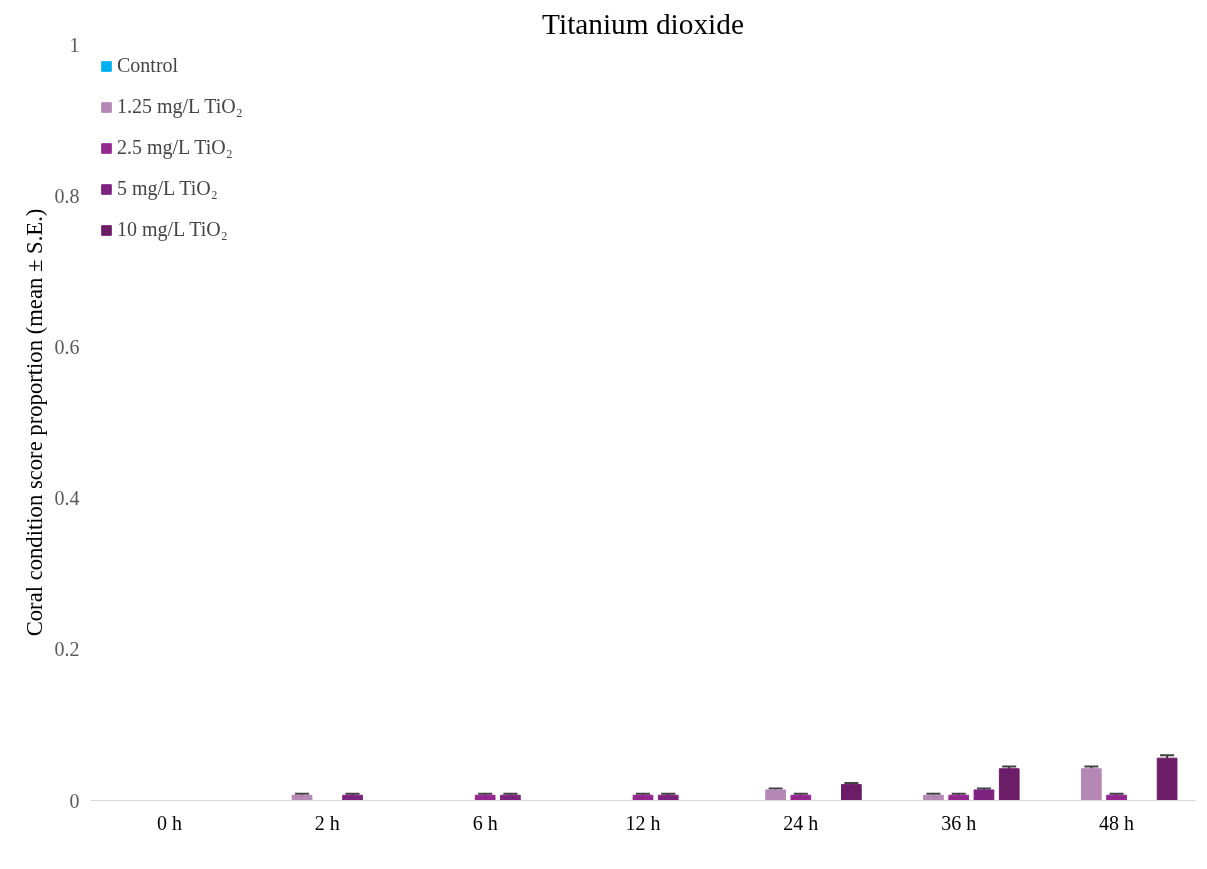 This screenshot has height=869, width=1207. I want to click on x-tick-label: 48 h, so click(1117, 822).